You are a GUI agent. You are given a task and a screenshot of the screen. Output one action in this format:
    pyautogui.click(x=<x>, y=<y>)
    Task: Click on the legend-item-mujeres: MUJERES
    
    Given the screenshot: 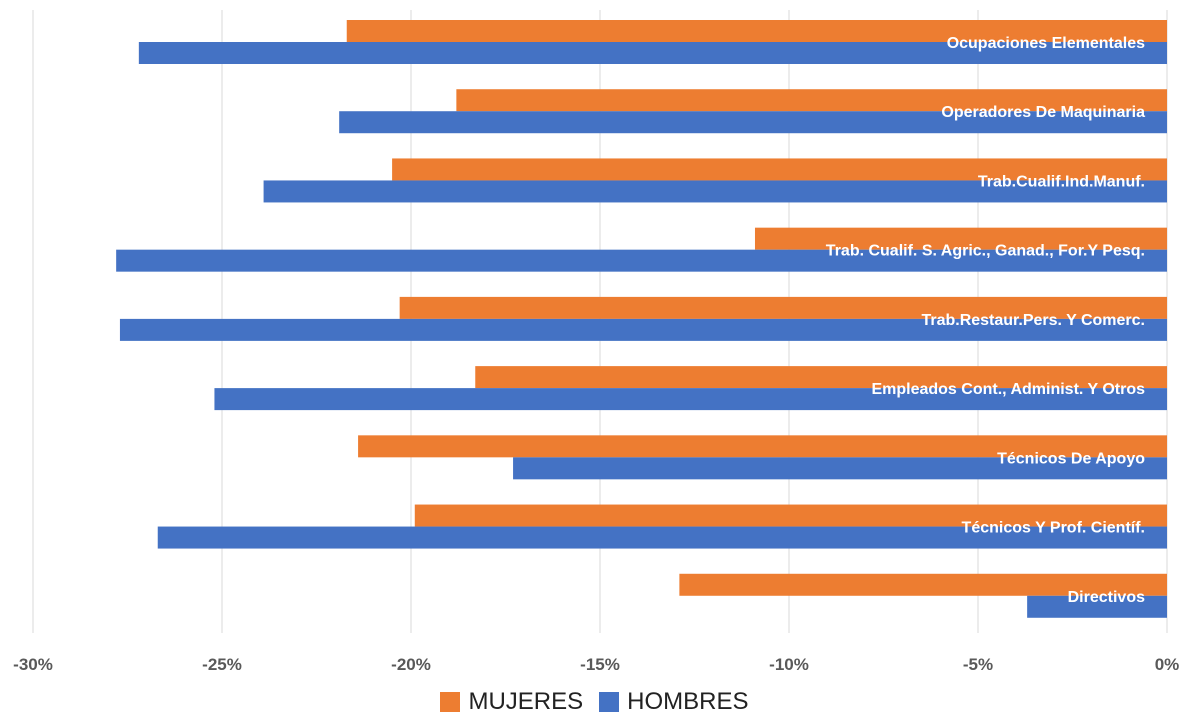 What is the action you would take?
    pyautogui.click(x=511, y=702)
    